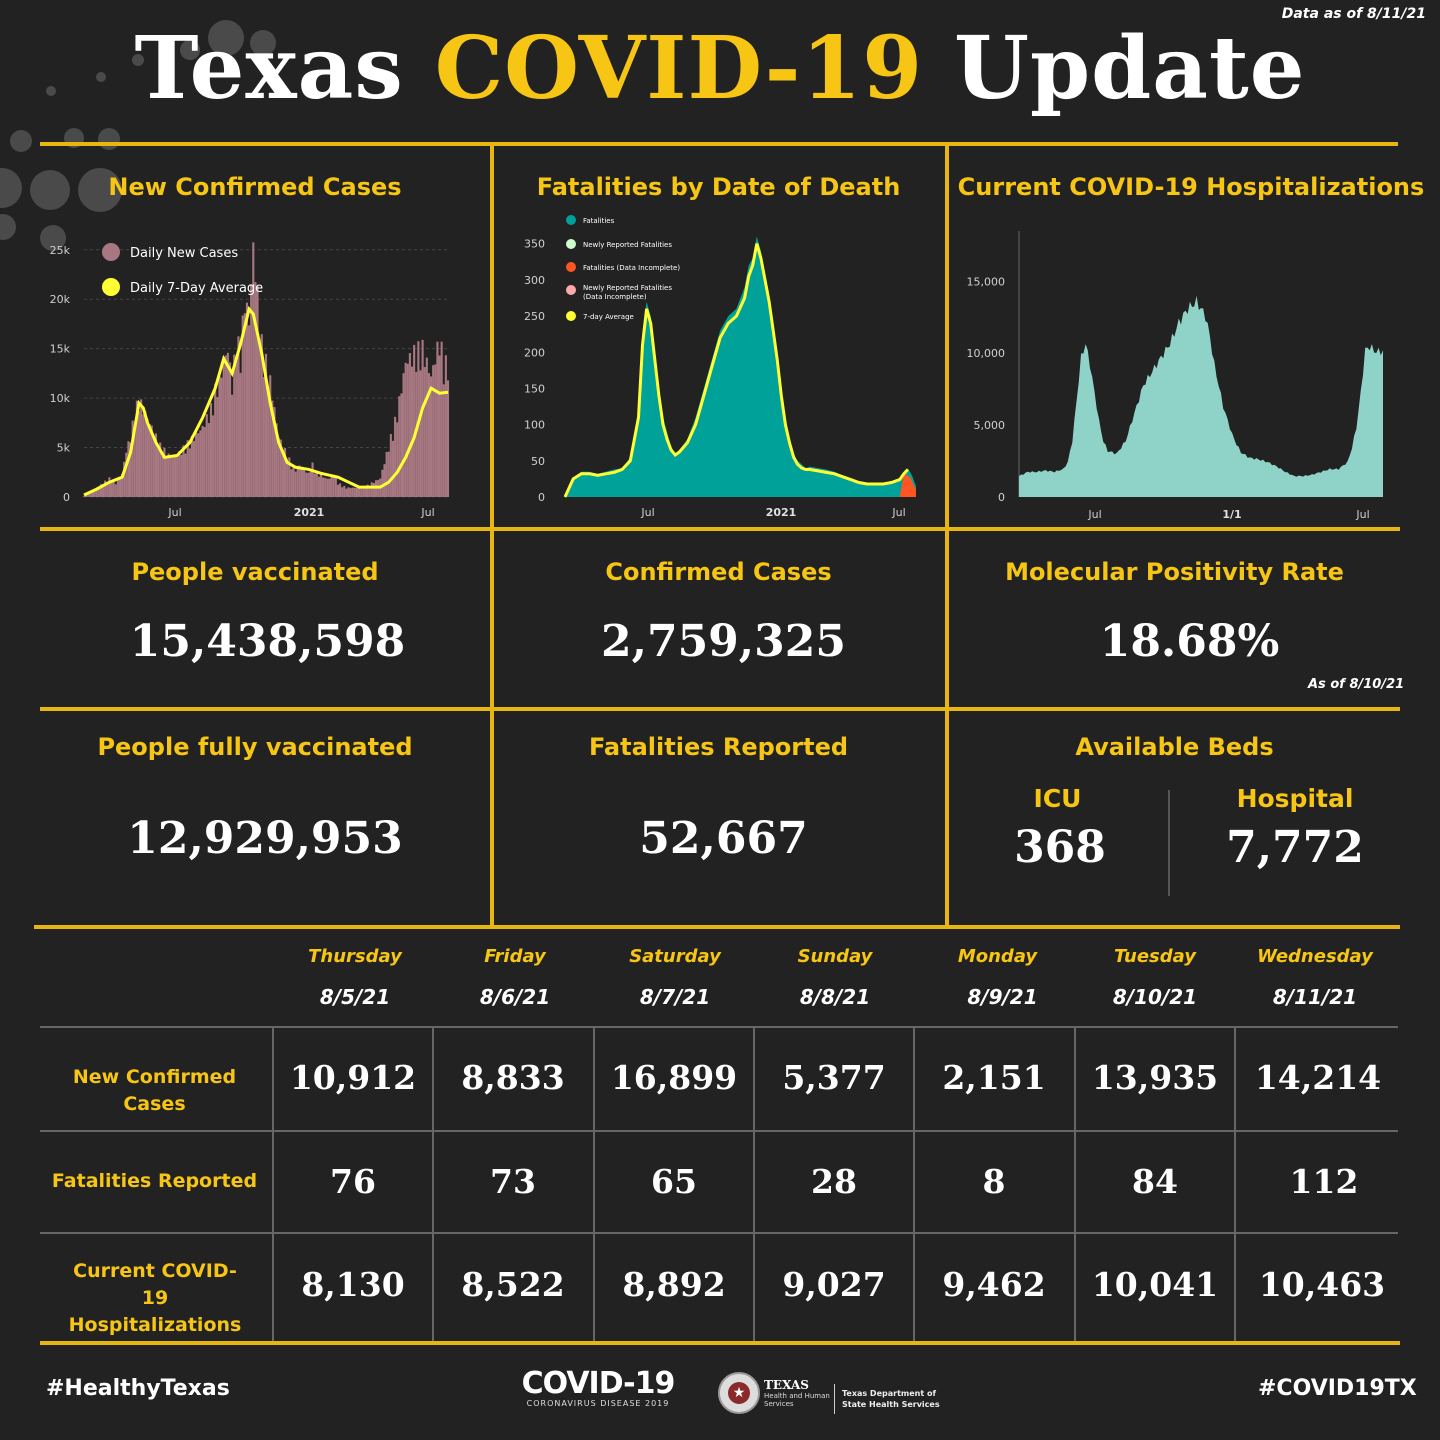  I want to click on covid19-logo-sub: CORONAVIRUS DISEASE 2019, so click(598, 1403).